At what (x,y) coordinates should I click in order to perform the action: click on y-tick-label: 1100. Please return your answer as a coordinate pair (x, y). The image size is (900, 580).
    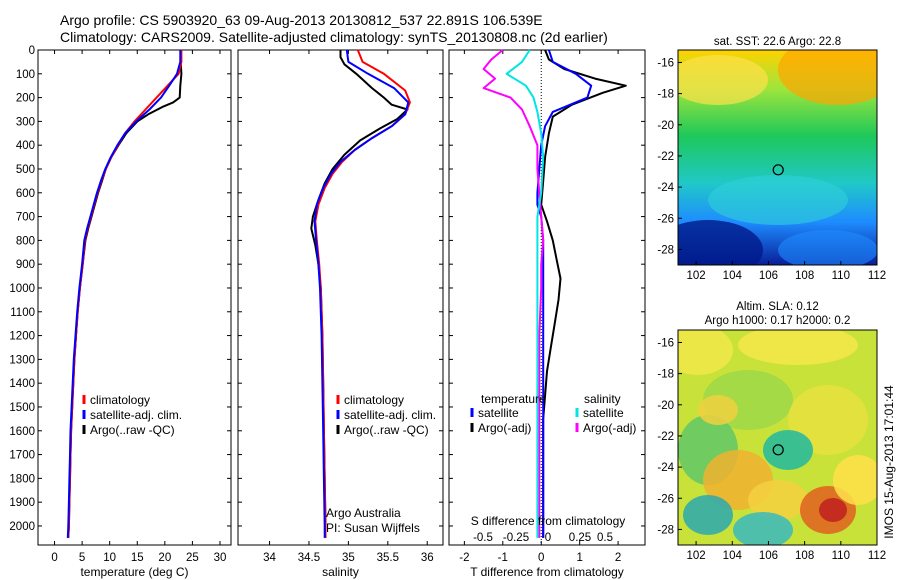
    Looking at the image, I should click on (22, 313).